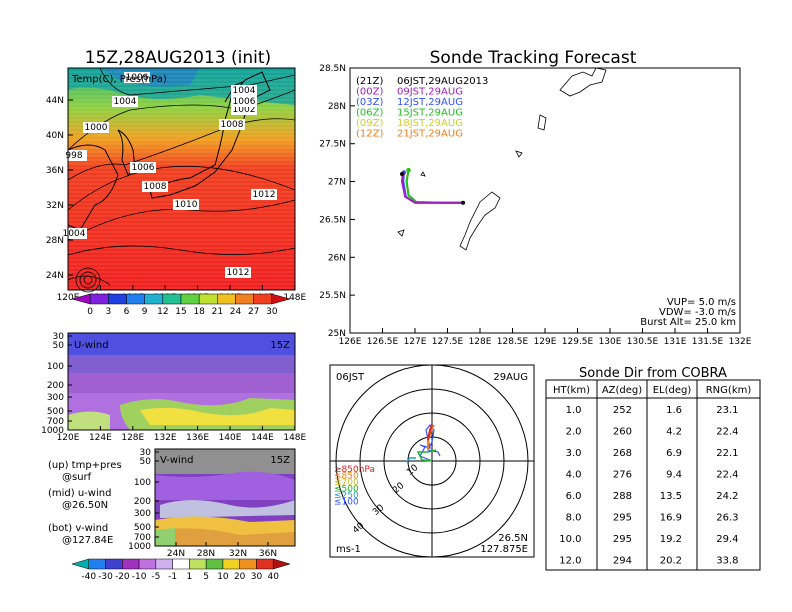 This screenshot has width=792, height=612. What do you see at coordinates (176, 554) in the screenshot?
I see `v-x-label: 24N` at bounding box center [176, 554].